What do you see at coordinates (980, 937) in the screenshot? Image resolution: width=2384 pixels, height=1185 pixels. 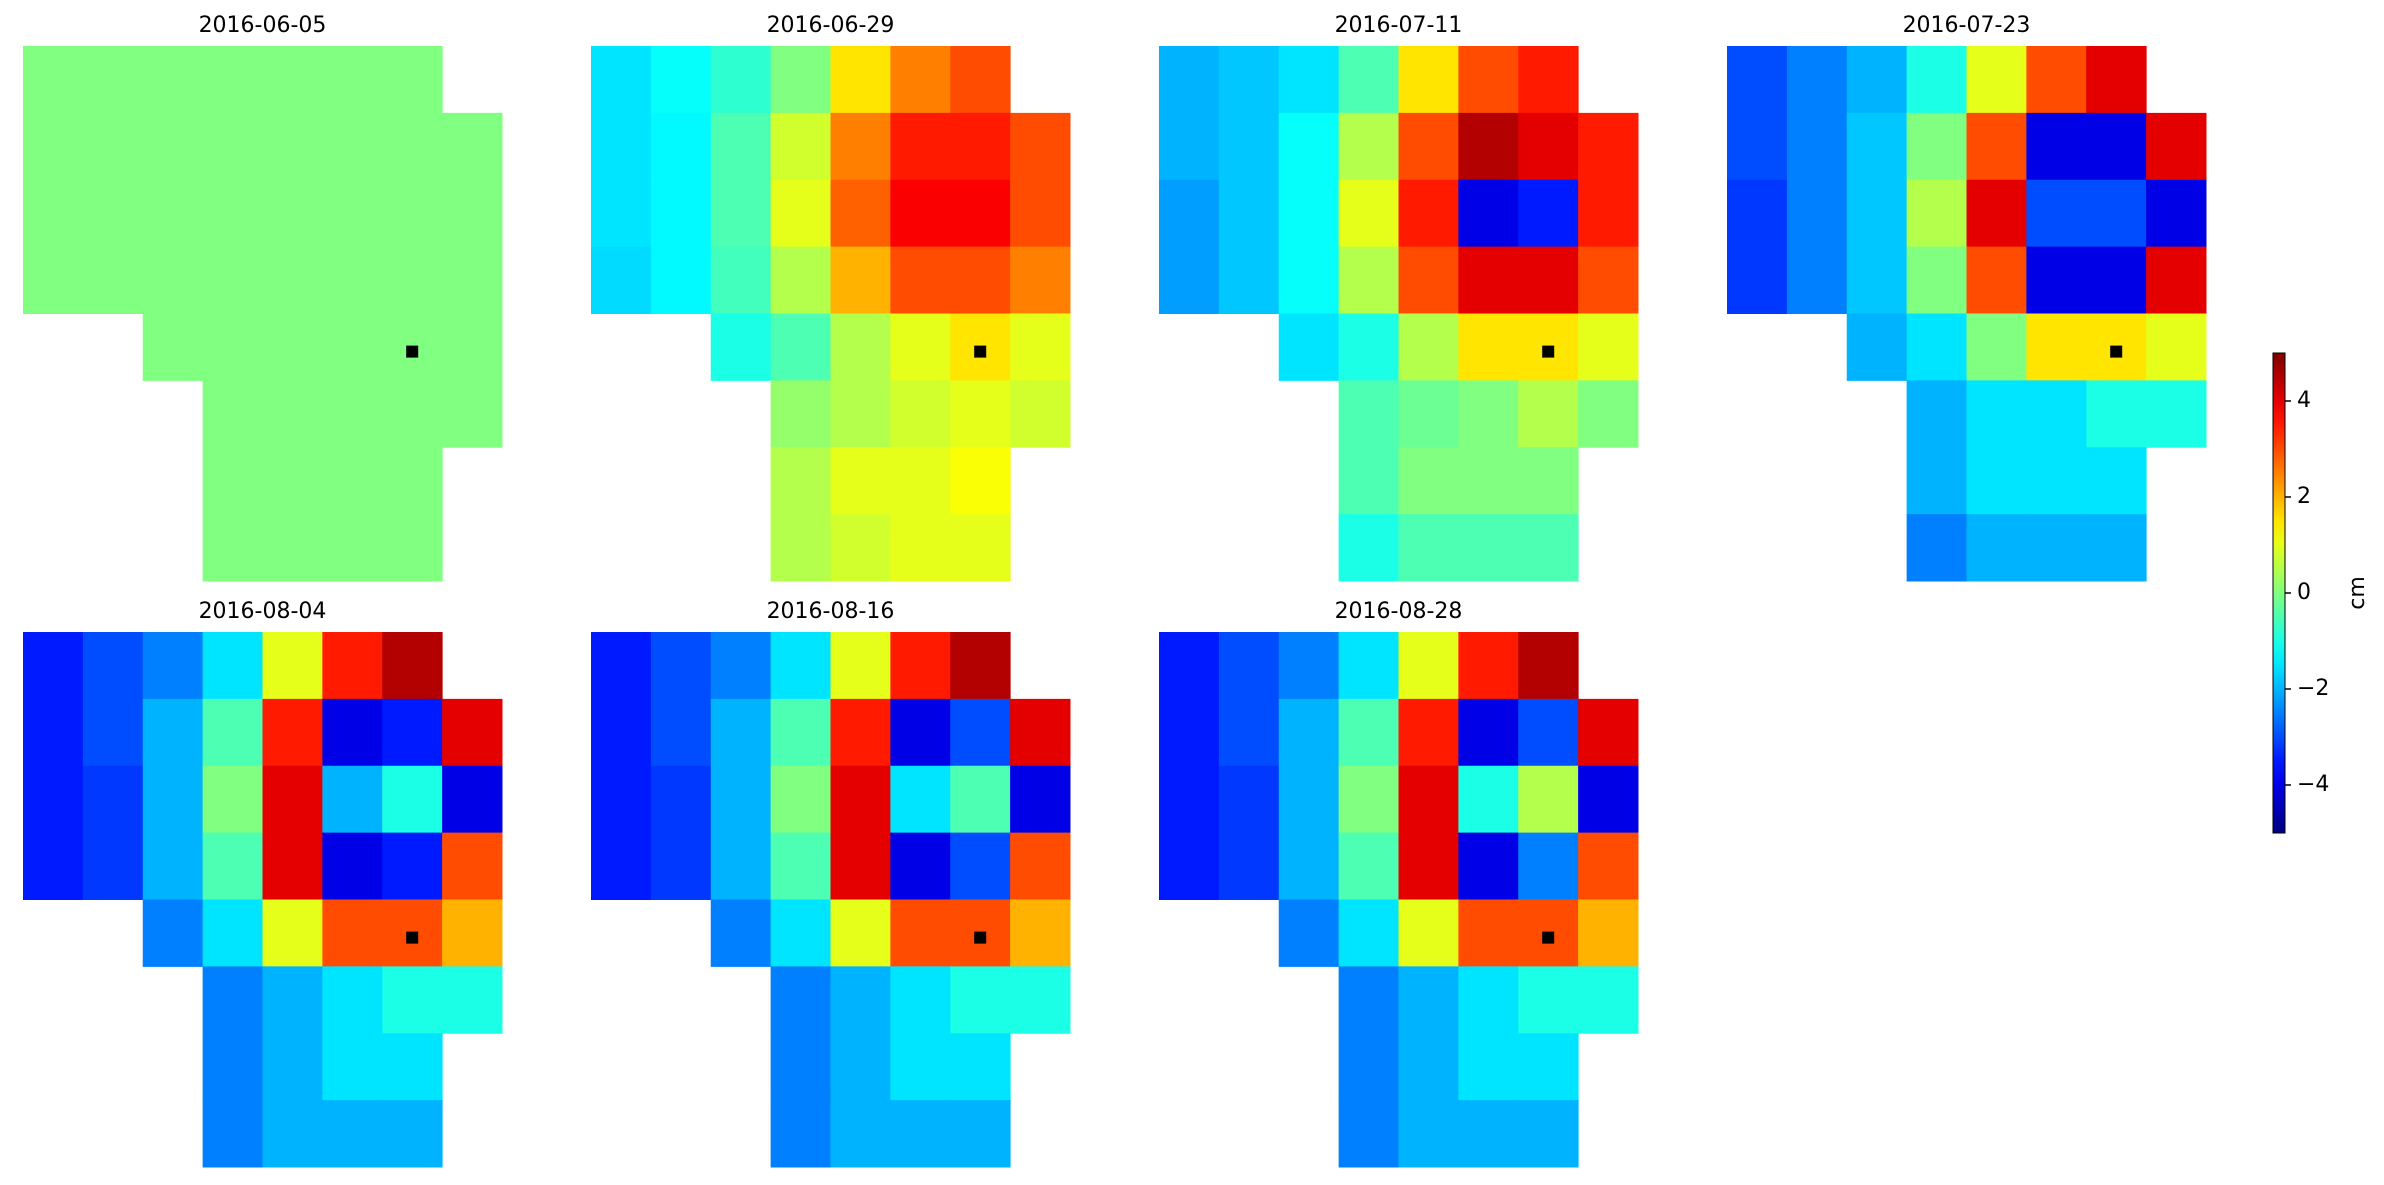 I see `reference-point` at bounding box center [980, 937].